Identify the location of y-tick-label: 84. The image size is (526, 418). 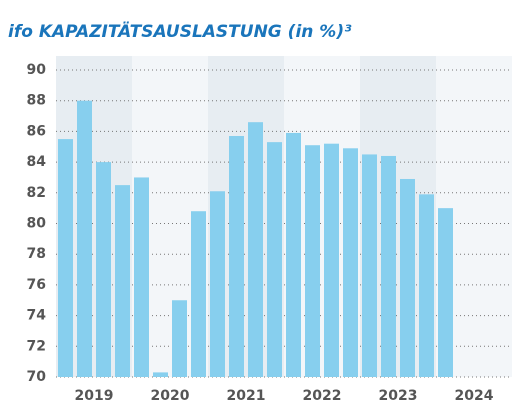
(37, 162).